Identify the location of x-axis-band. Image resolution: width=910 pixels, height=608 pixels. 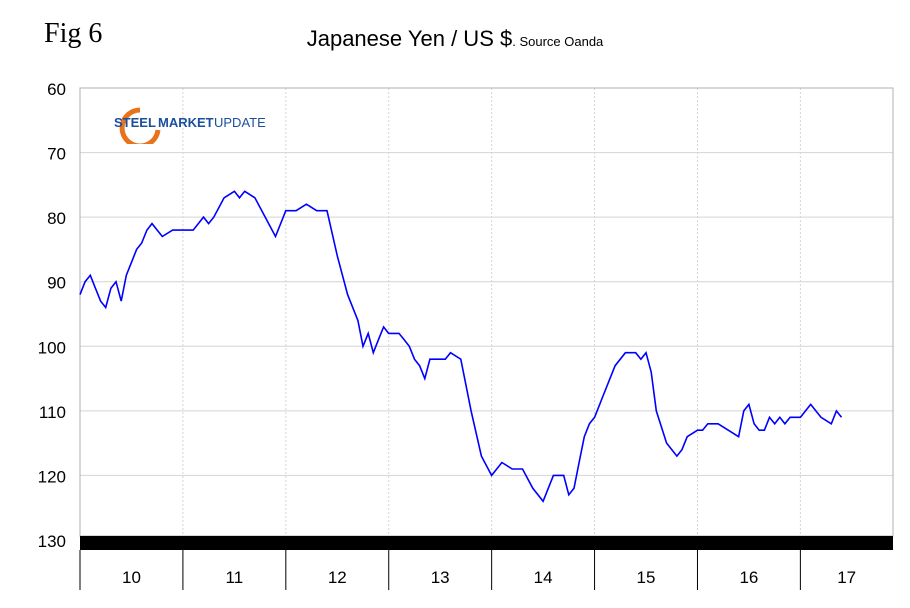
(486, 543).